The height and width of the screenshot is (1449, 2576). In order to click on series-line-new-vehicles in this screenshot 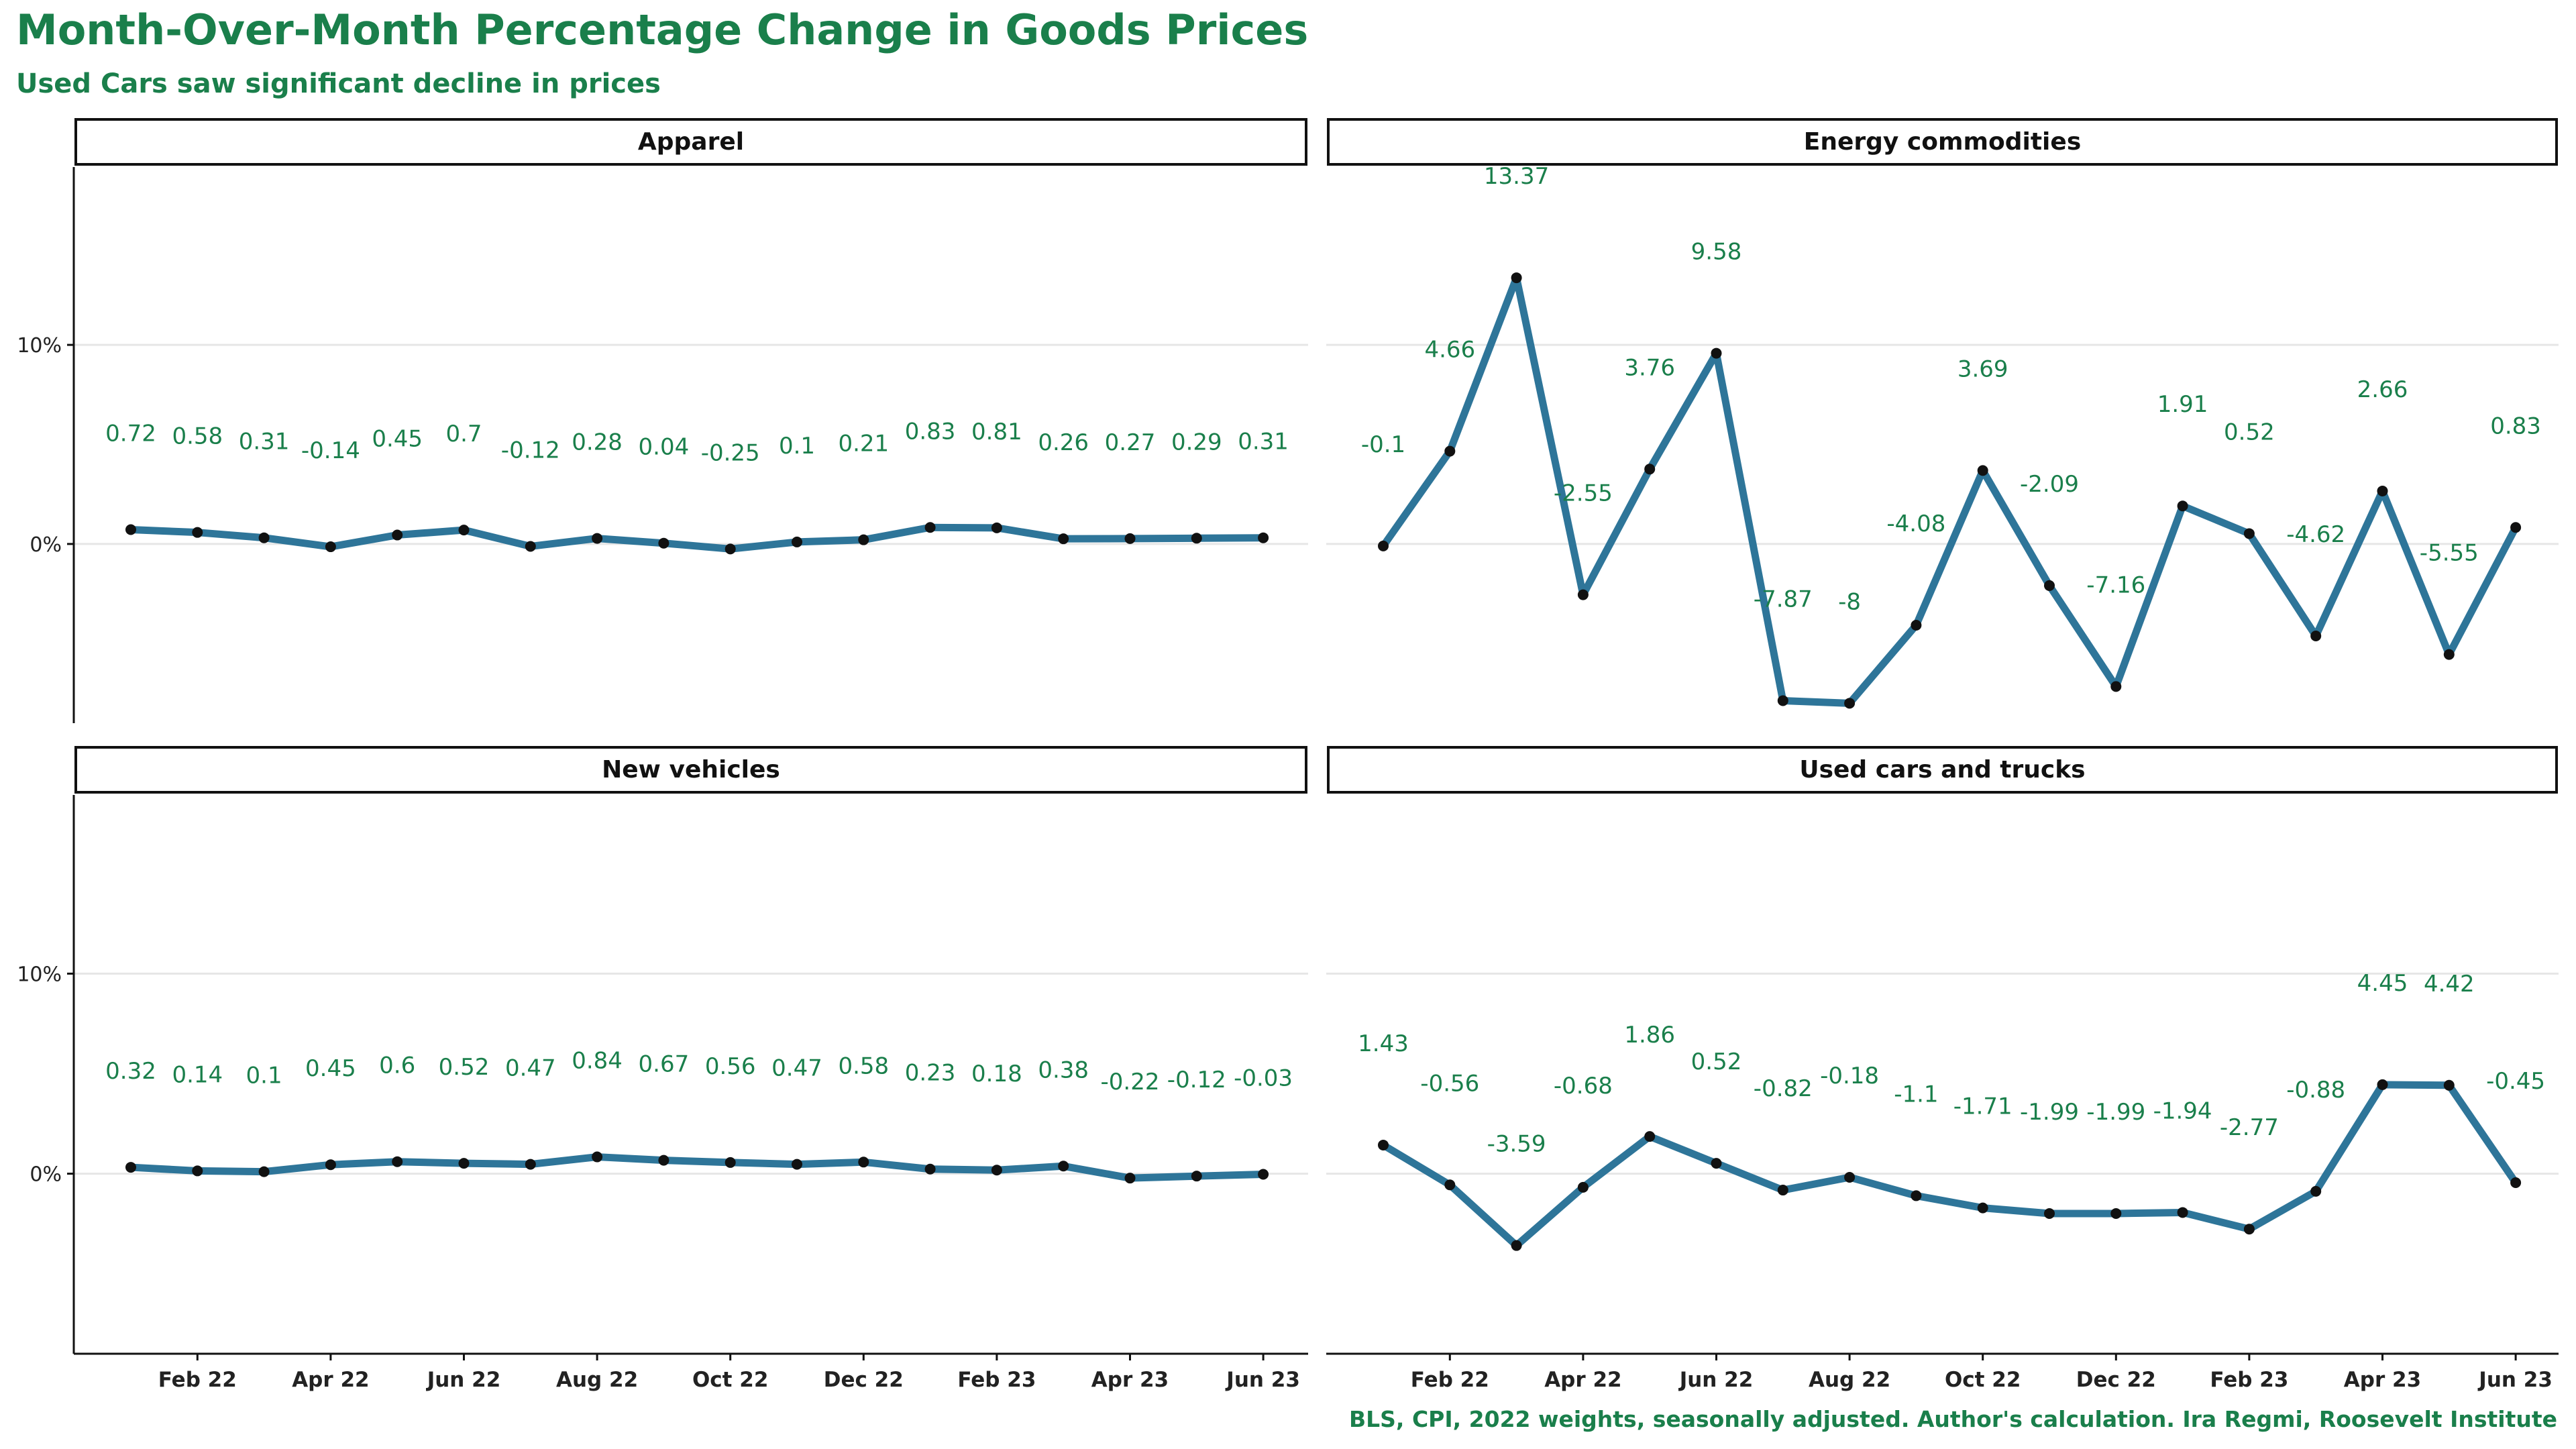, I will do `click(697, 1167)`.